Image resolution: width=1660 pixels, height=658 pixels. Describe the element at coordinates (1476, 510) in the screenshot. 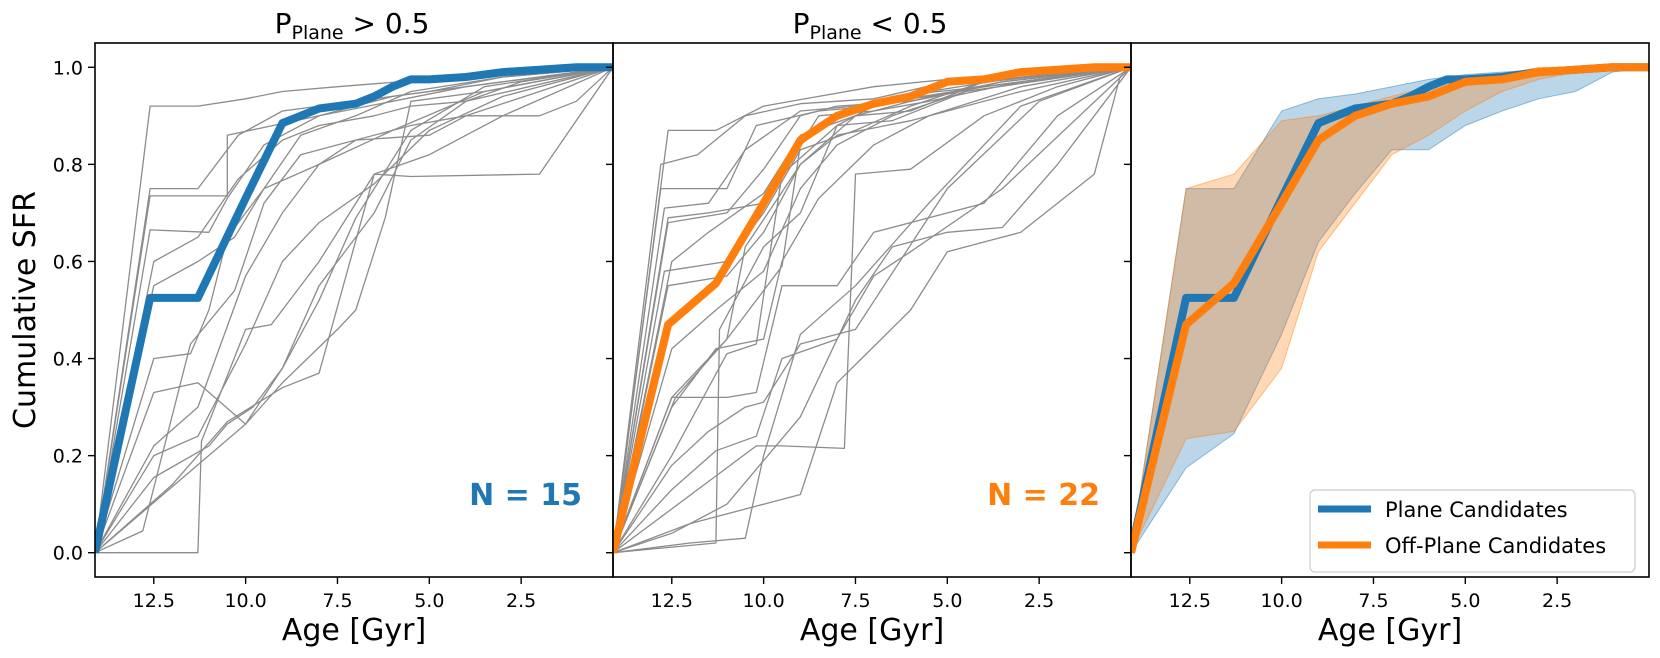

I see `legend-label-plane: Plane Candidates` at that location.